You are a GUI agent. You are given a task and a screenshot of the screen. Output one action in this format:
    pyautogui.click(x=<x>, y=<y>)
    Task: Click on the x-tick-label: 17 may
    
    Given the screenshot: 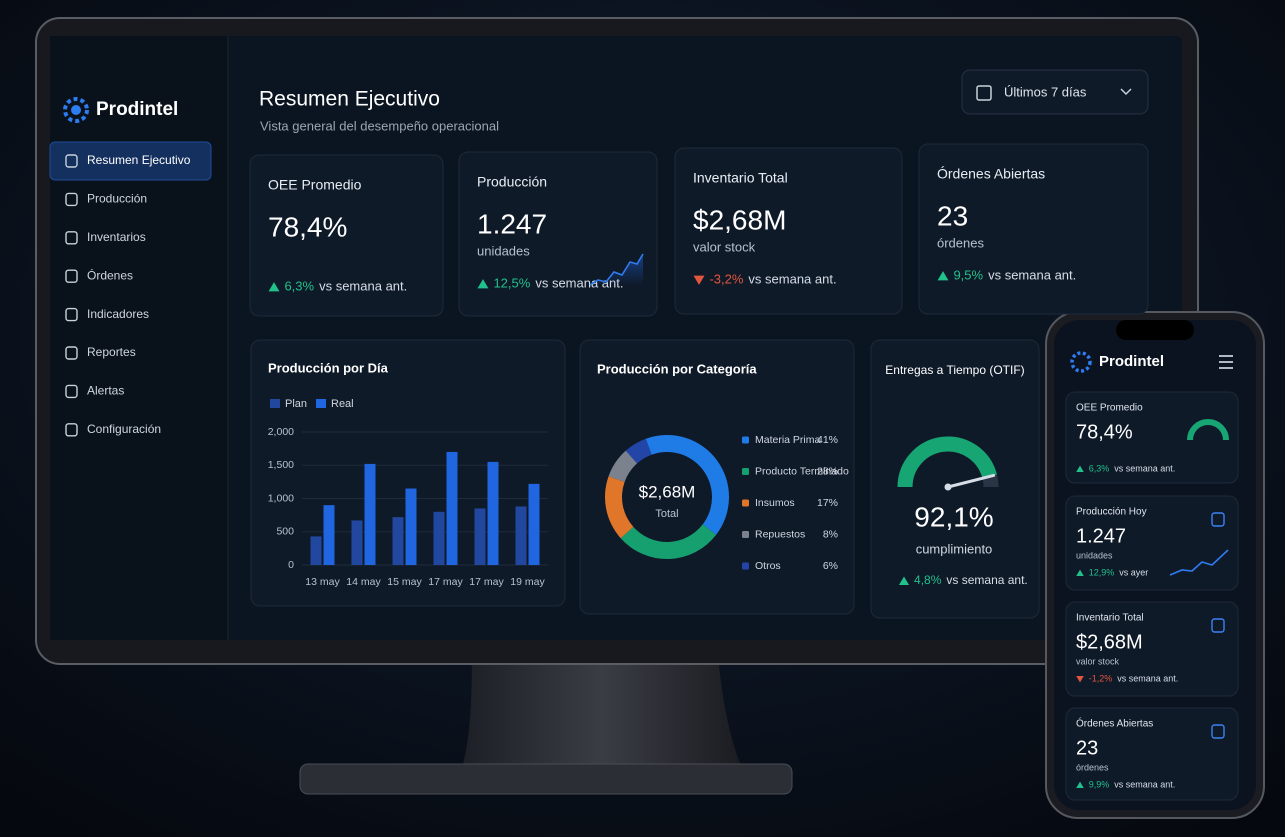 What is the action you would take?
    pyautogui.click(x=445, y=582)
    